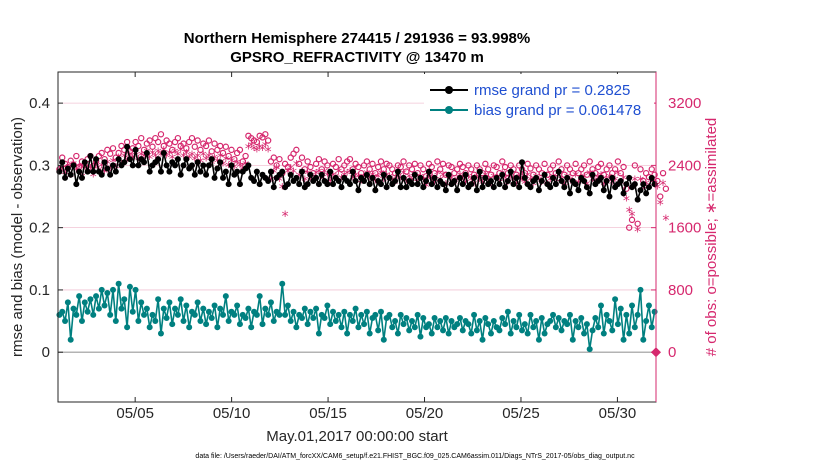  What do you see at coordinates (552, 90) in the screenshot?
I see `legend-label-rmse: rmse grand pr = 0.2825` at bounding box center [552, 90].